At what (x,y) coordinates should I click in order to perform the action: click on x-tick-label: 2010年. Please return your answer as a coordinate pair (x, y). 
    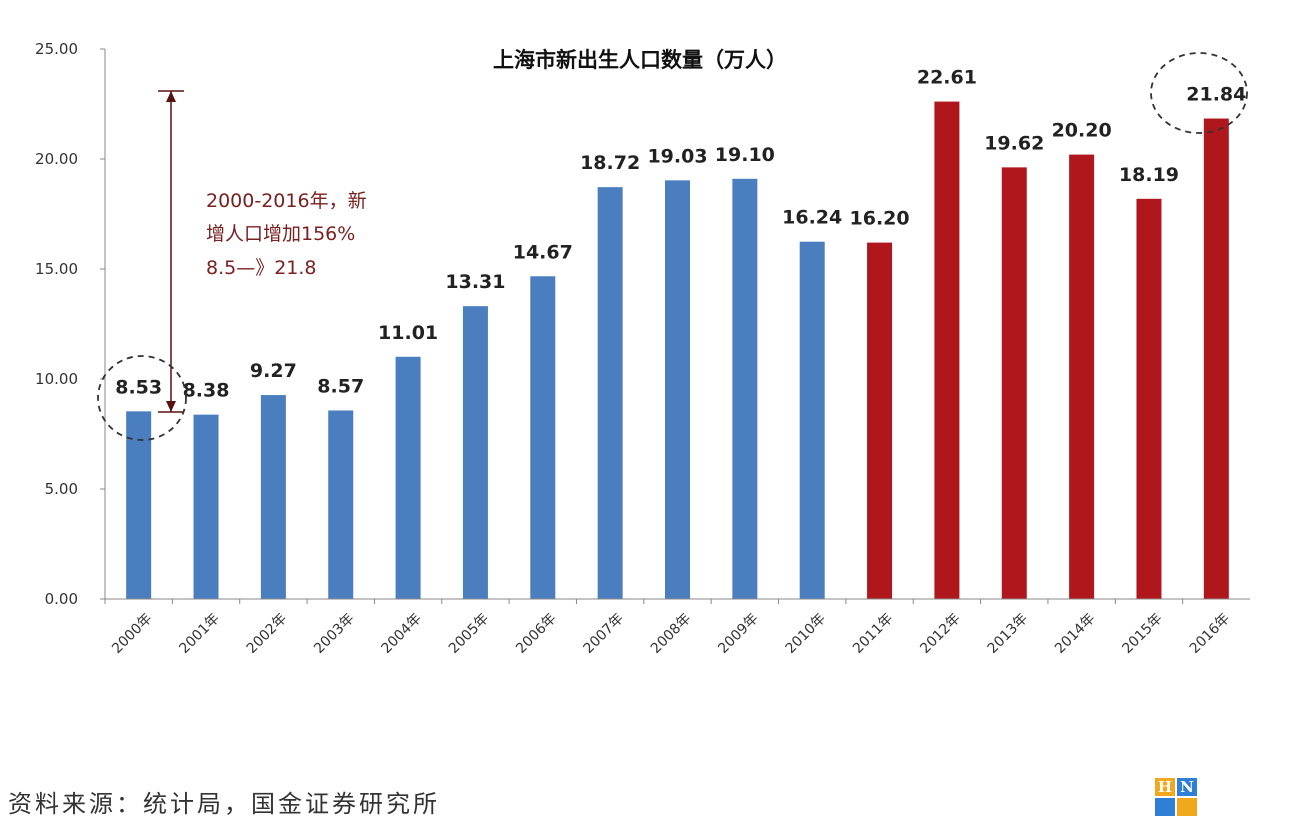
    Looking at the image, I should click on (806, 634).